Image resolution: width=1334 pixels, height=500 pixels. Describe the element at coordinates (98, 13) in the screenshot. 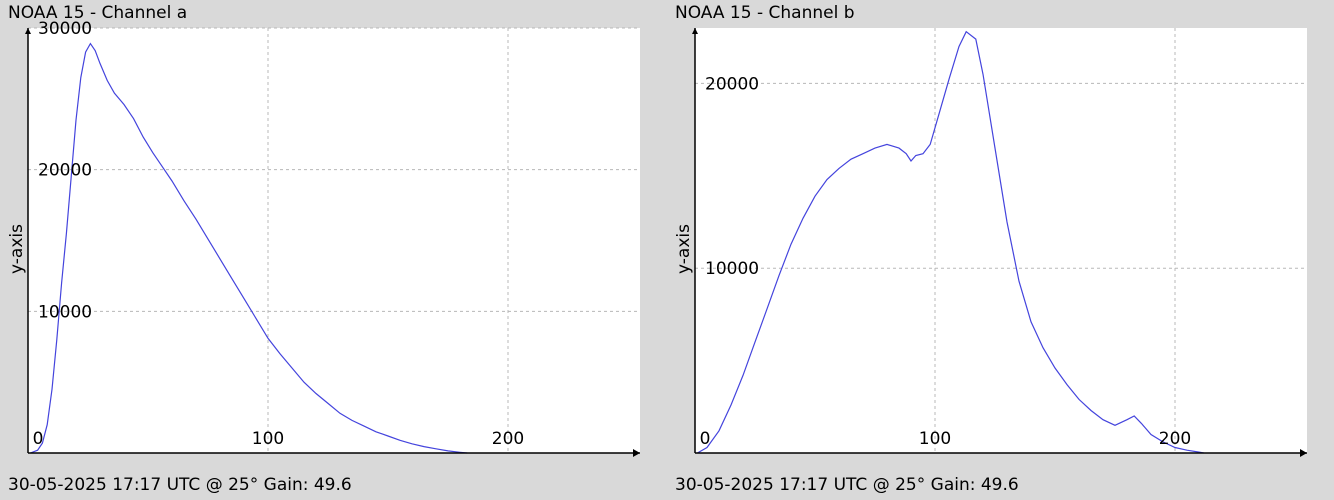

I see `chart-title: NOAA 15 - Channel a` at that location.